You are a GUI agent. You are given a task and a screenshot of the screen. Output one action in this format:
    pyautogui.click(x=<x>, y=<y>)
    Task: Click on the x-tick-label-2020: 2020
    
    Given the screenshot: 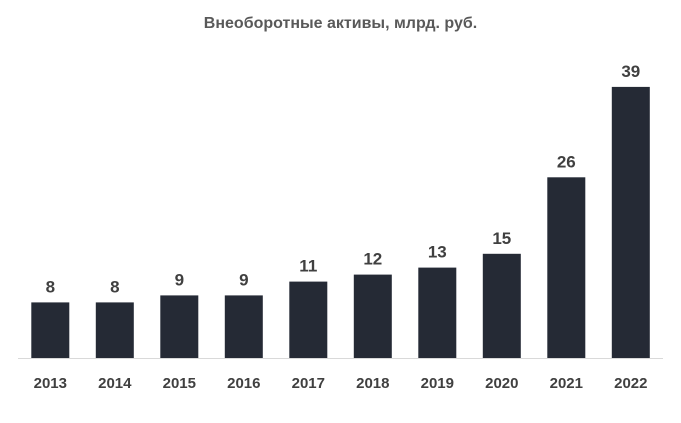 What is the action you would take?
    pyautogui.click(x=501, y=383)
    